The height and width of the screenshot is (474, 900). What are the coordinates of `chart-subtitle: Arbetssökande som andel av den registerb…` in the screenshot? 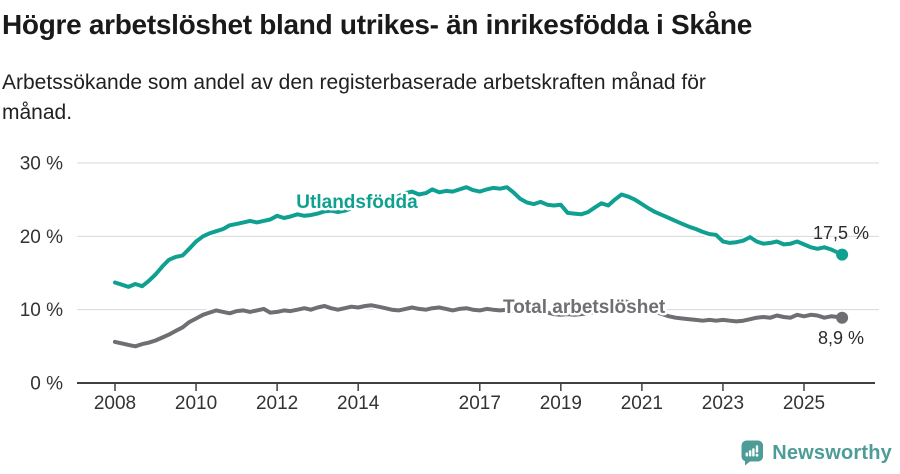 It's located at (412, 98).